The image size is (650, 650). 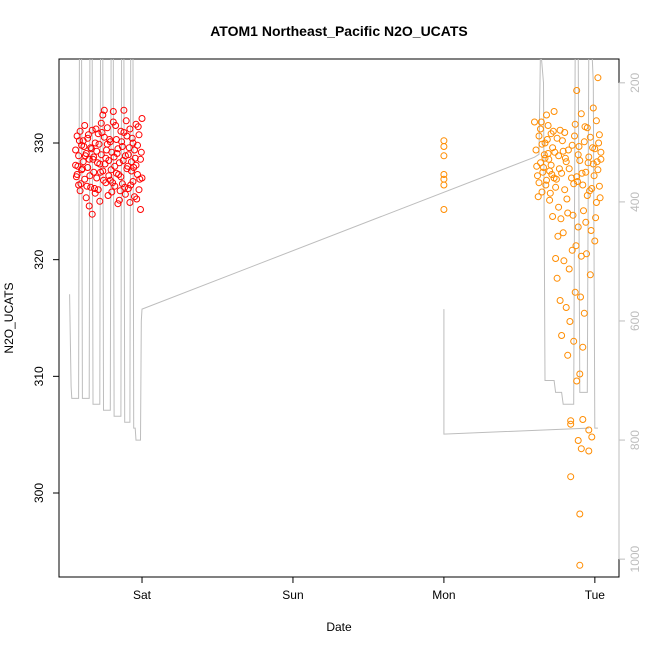 What do you see at coordinates (39, 376) in the screenshot?
I see `y-tick-label: 310` at bounding box center [39, 376].